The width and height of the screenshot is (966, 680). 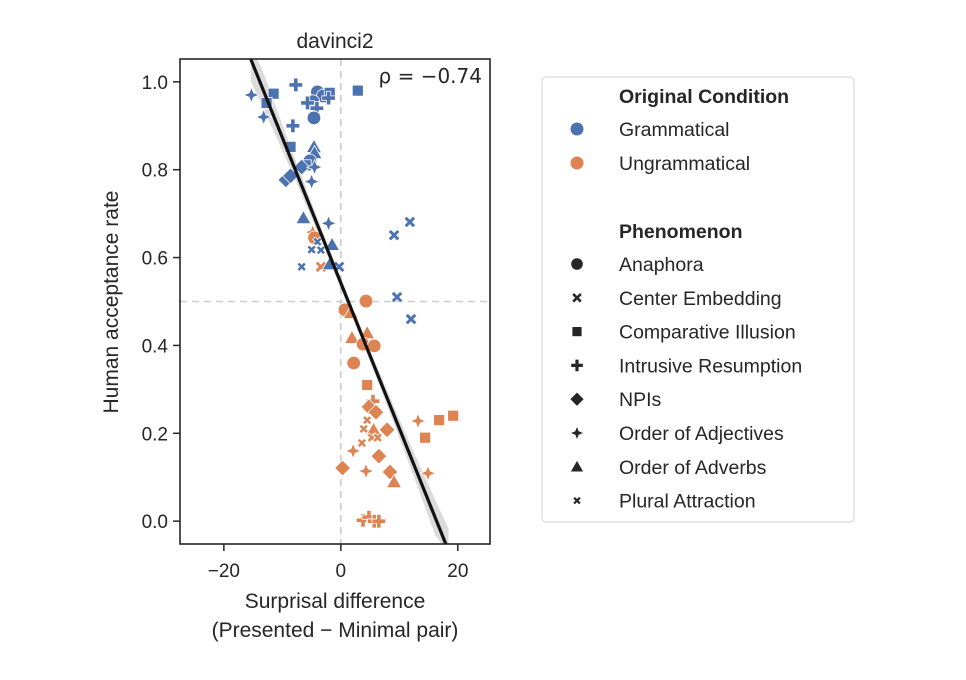 I want to click on legend-star4-marker-icon, so click(x=577, y=433).